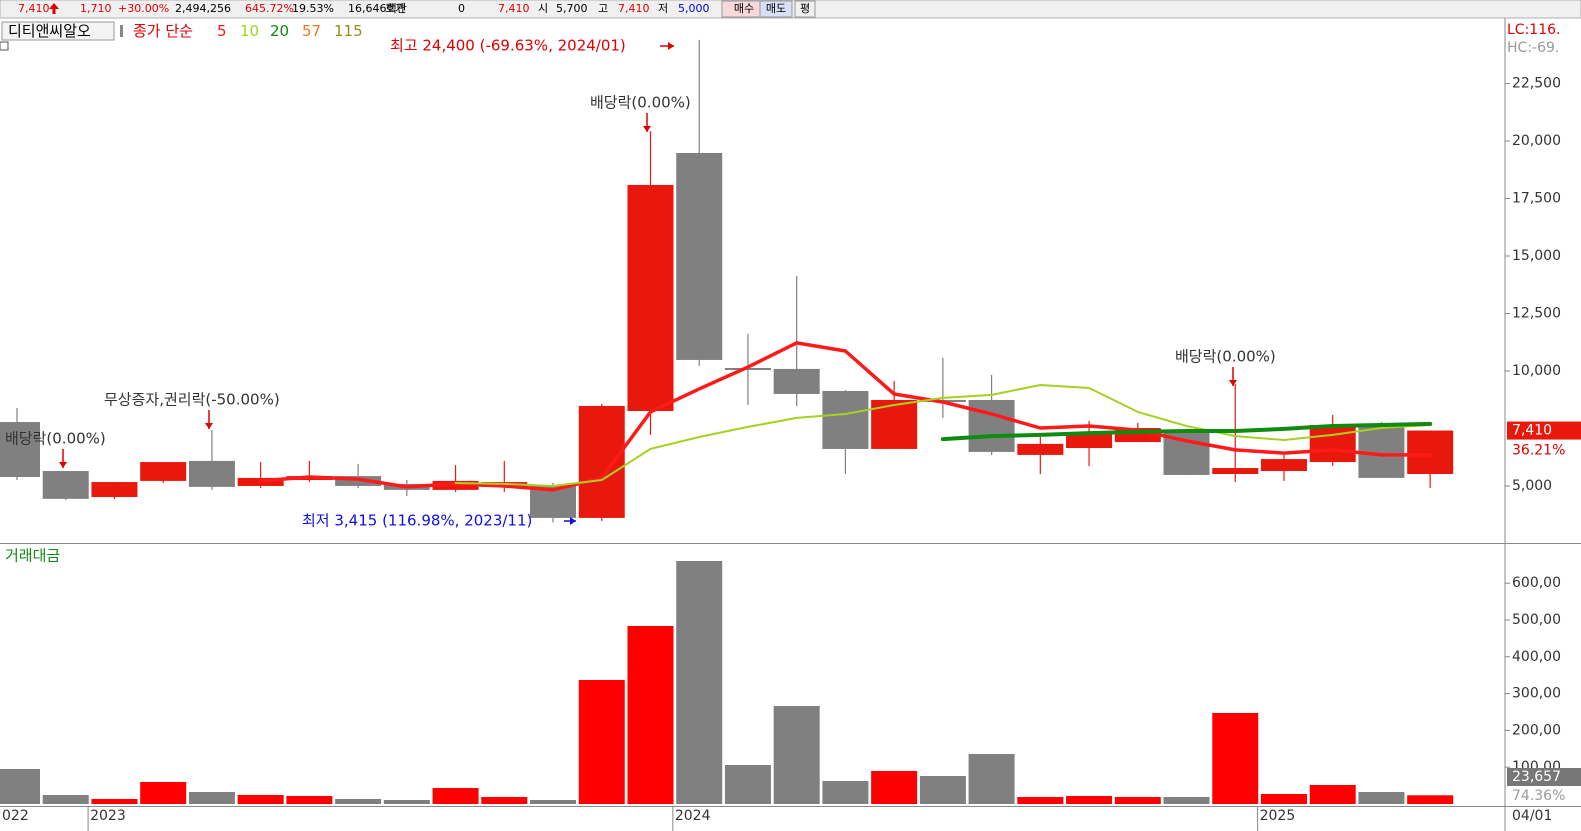 The image size is (1581, 831). Describe the element at coordinates (1538, 796) in the screenshot. I see `volume-tag-pct: 74.36%` at that location.